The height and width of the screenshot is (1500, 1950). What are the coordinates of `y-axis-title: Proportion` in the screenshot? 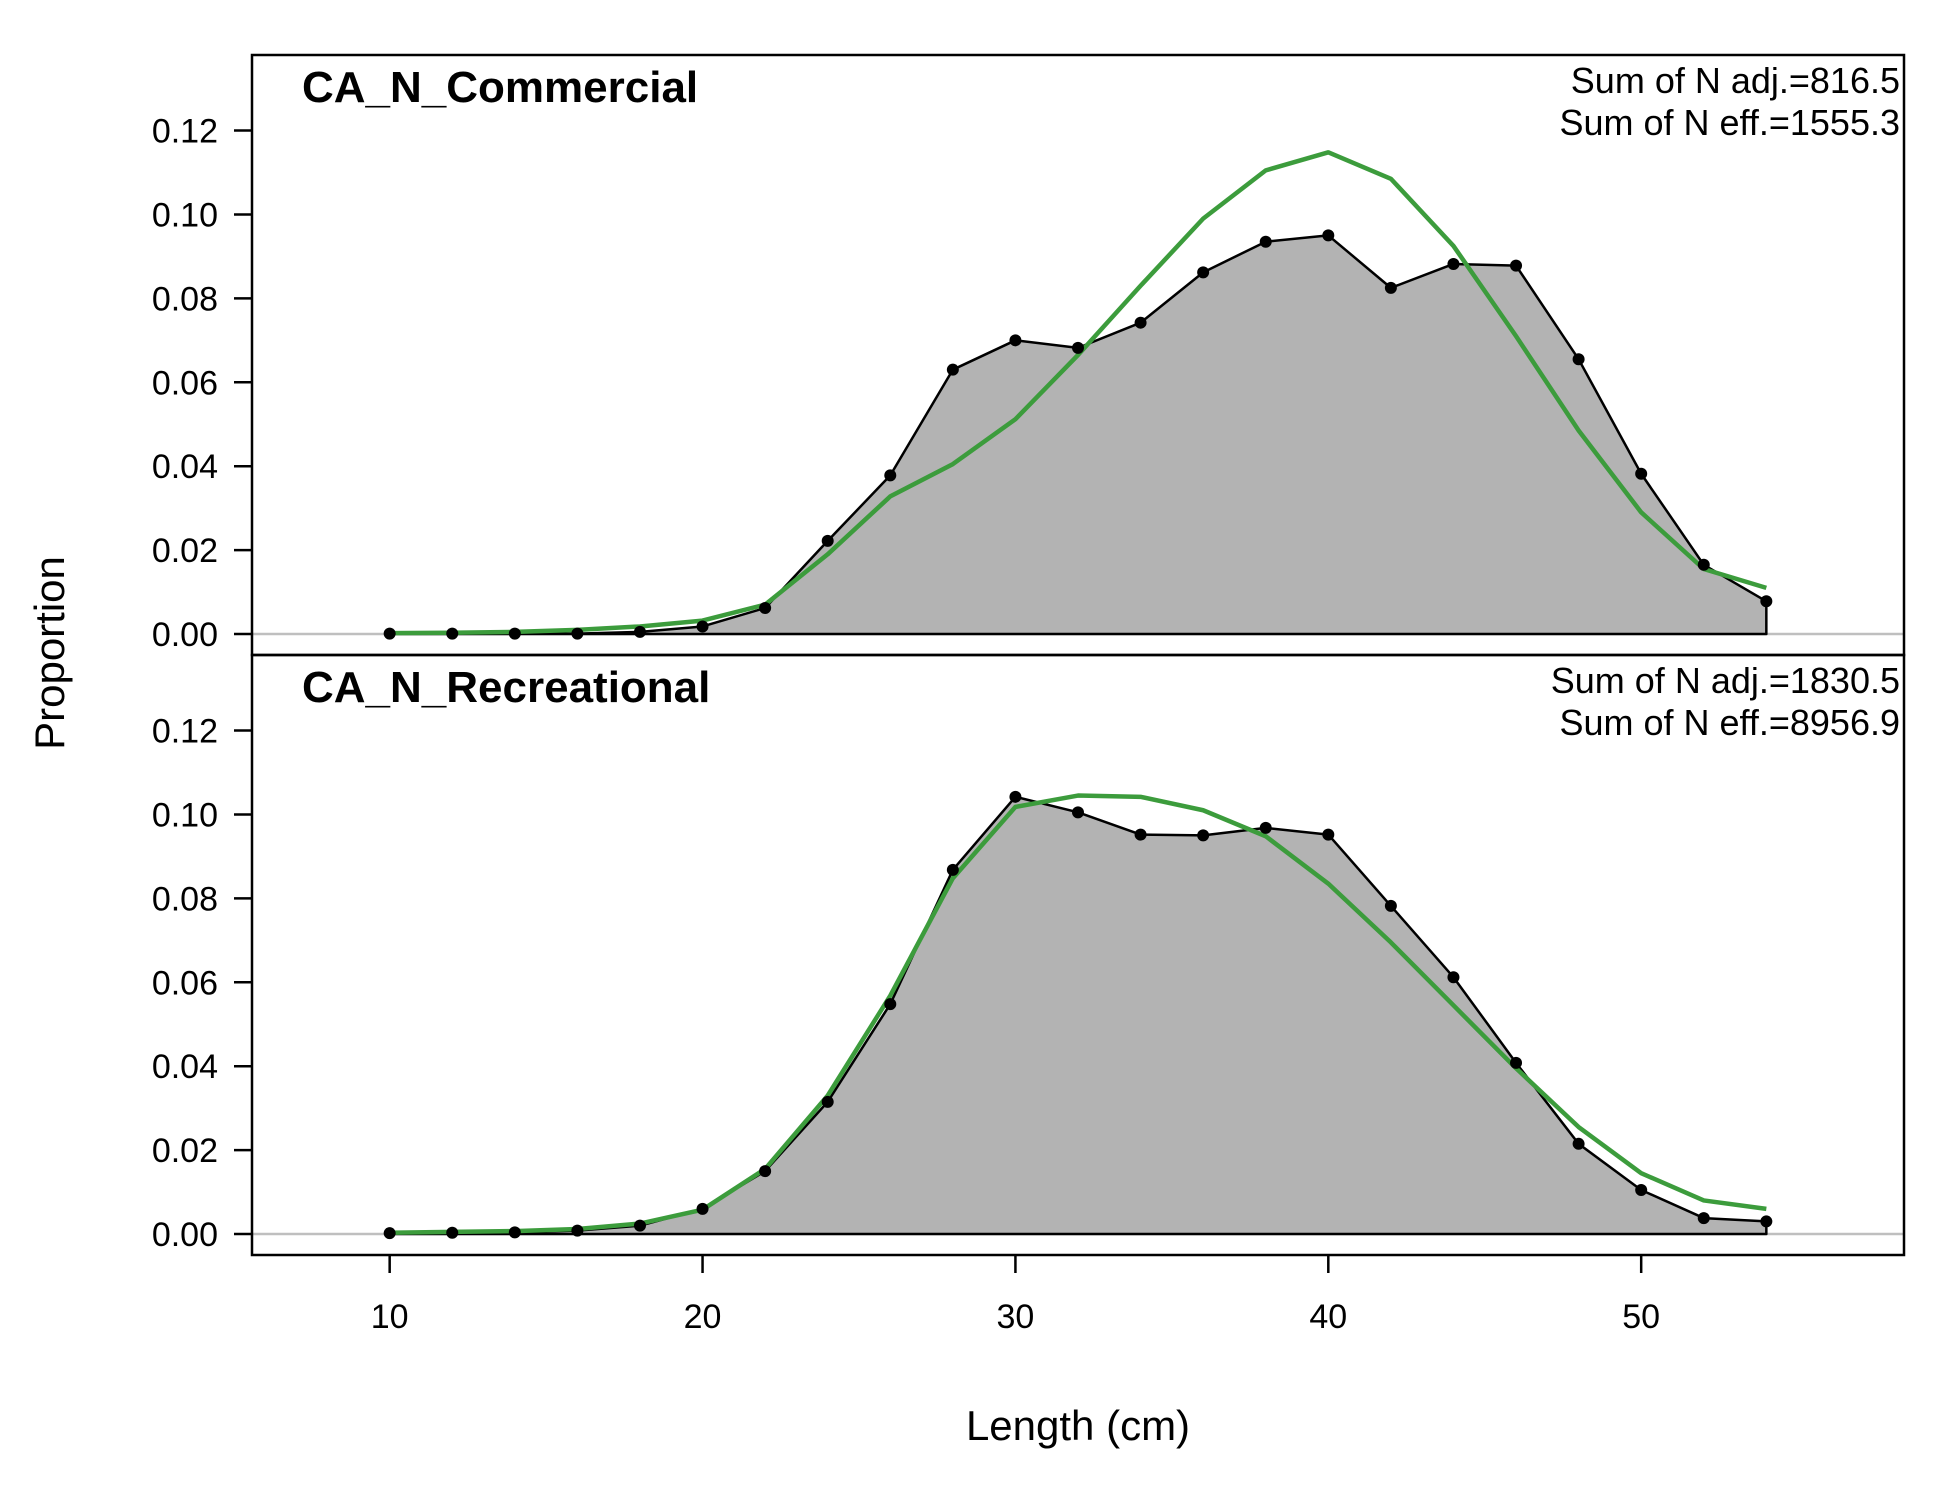 It's located at (49, 653).